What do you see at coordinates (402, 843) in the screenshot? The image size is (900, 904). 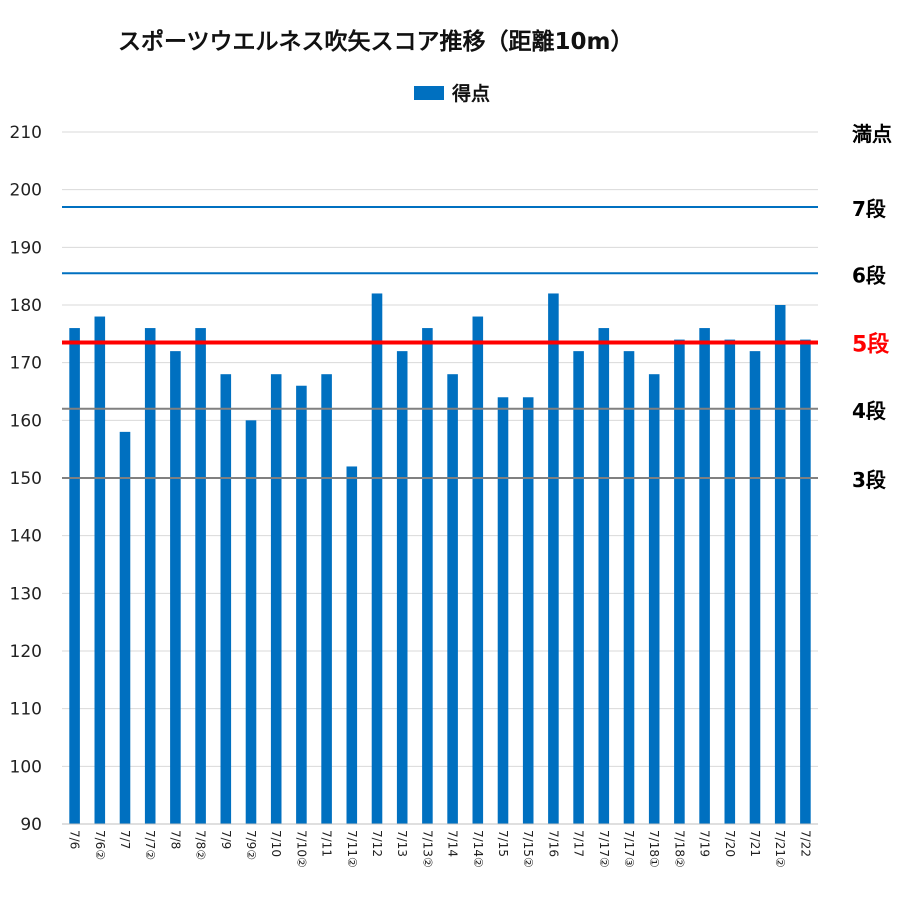 I see `x-tick-label: 7/13` at bounding box center [402, 843].